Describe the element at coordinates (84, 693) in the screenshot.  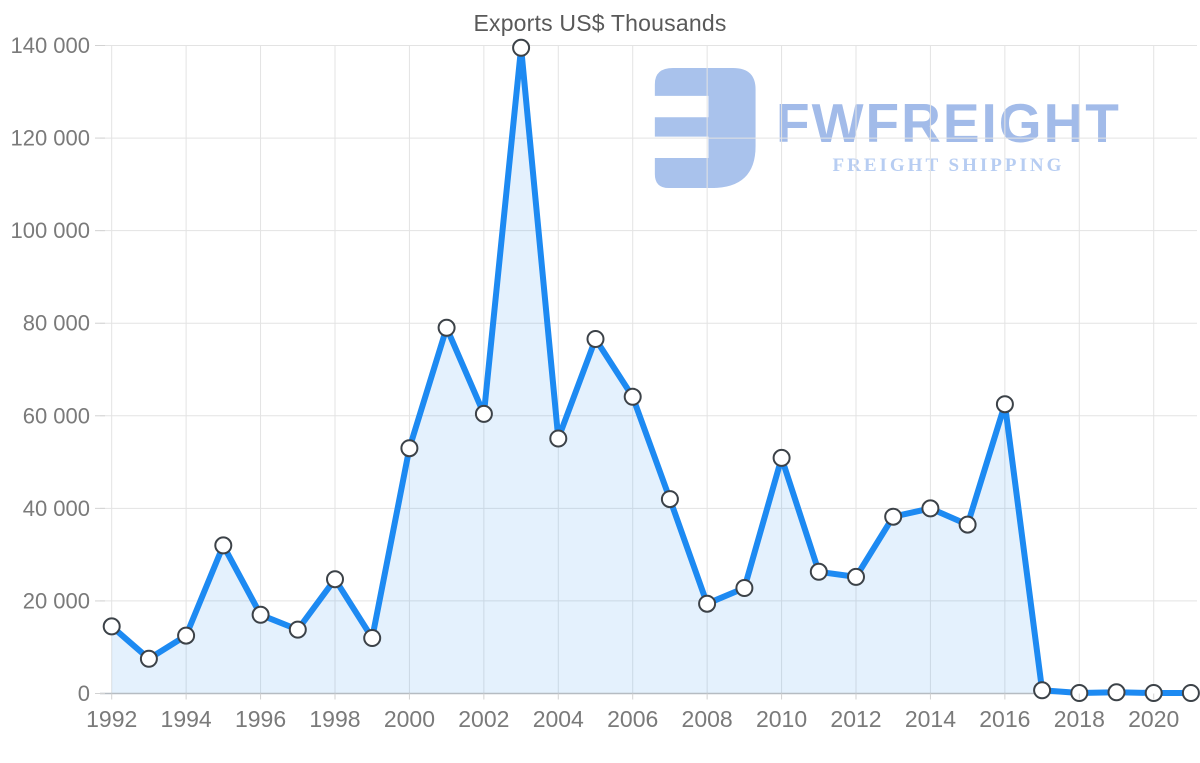
I see `y-axis-label: 0` at that location.